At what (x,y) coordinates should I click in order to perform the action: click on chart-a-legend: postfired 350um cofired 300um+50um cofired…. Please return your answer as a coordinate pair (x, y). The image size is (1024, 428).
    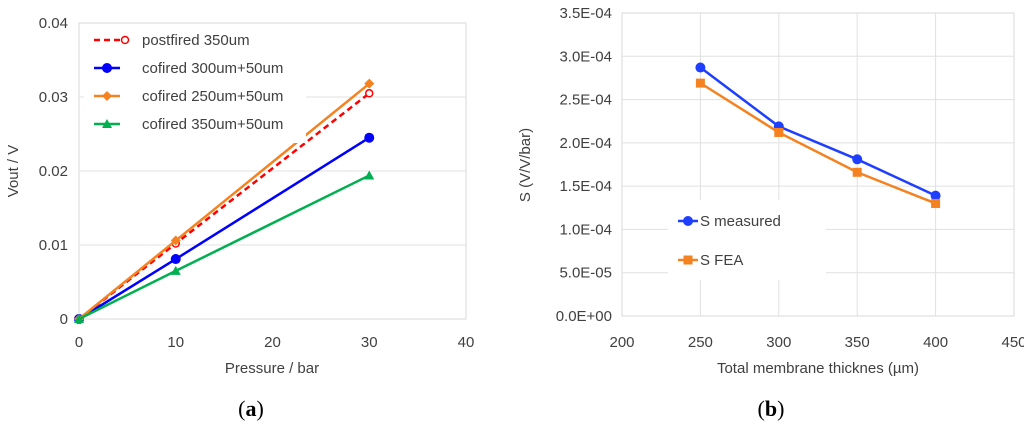
    Looking at the image, I should click on (195, 85).